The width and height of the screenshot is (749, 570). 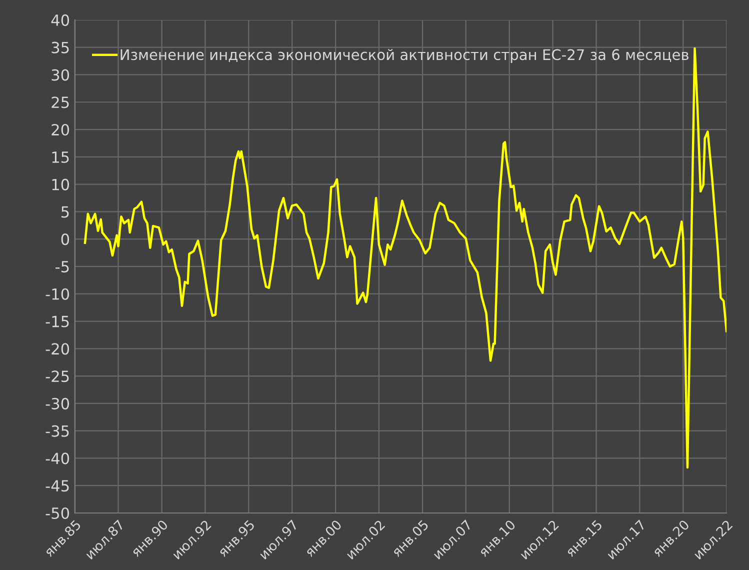 What do you see at coordinates (62, 266) in the screenshot?
I see `y-tick-label: -5` at bounding box center [62, 266].